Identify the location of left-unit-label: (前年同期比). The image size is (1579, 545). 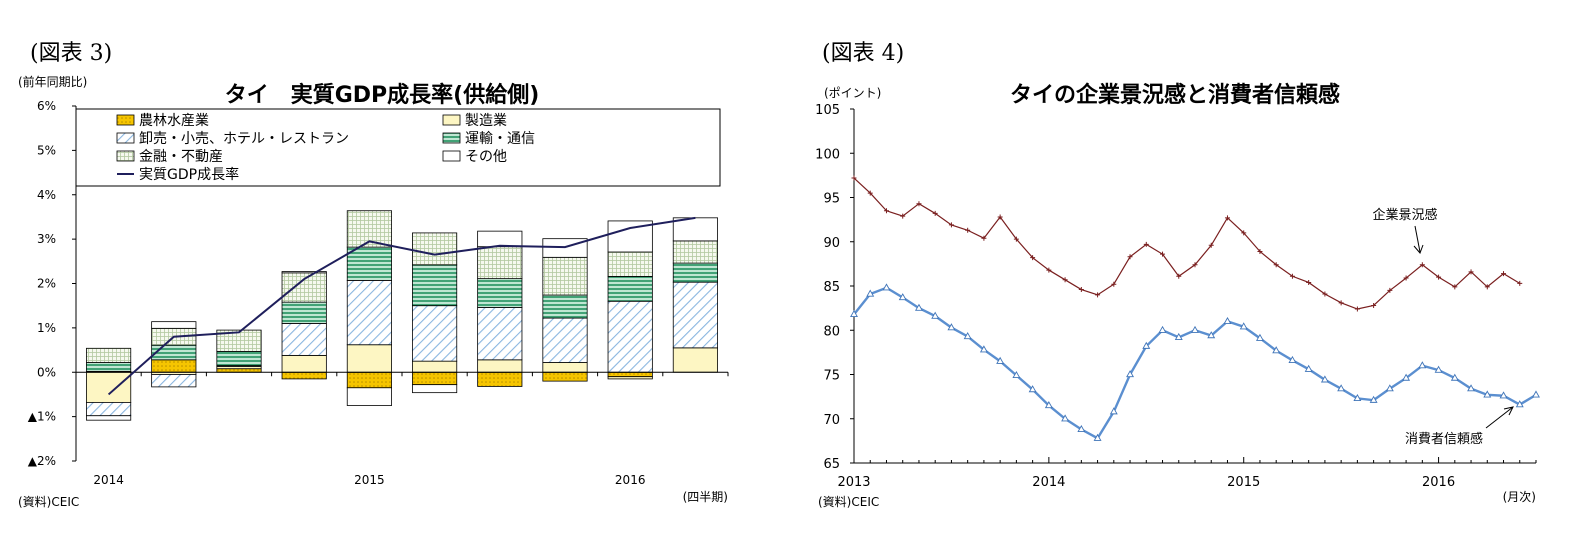
(52, 81).